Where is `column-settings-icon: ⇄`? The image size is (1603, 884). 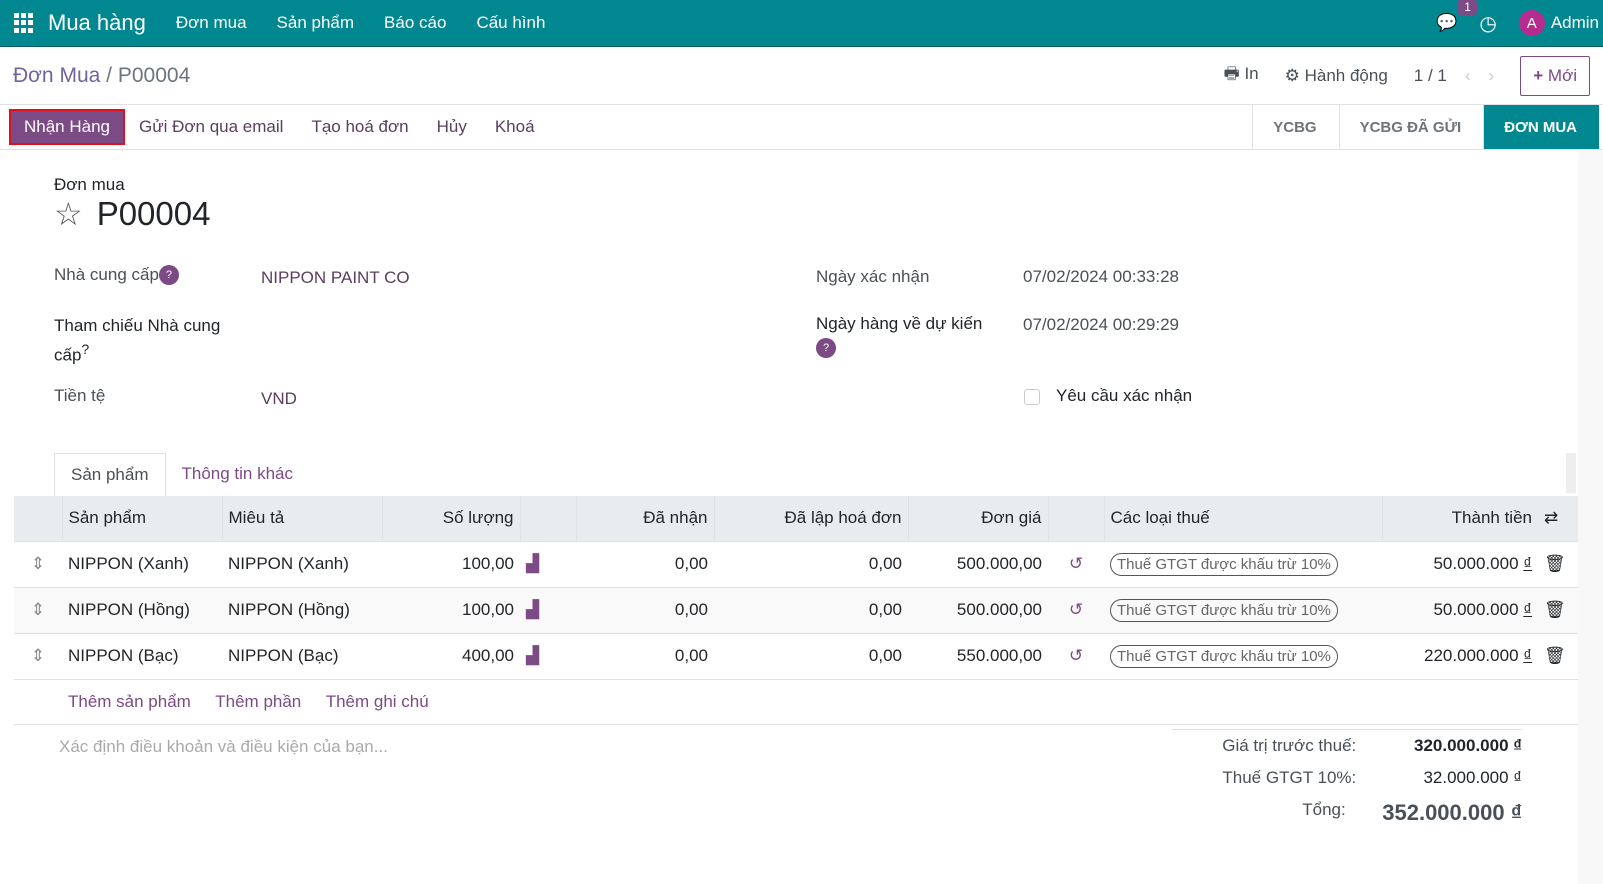 column-settings-icon: ⇄ is located at coordinates (1558, 518).